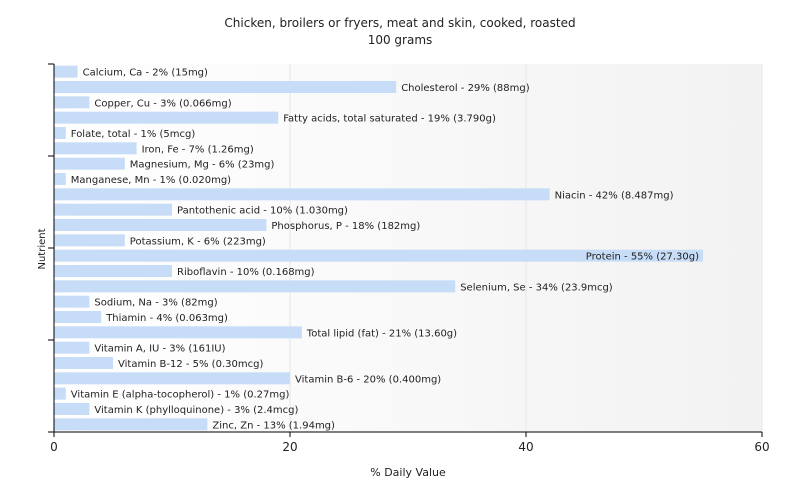 This screenshot has width=800, height=500. I want to click on x-tick-label: 60, so click(761, 447).